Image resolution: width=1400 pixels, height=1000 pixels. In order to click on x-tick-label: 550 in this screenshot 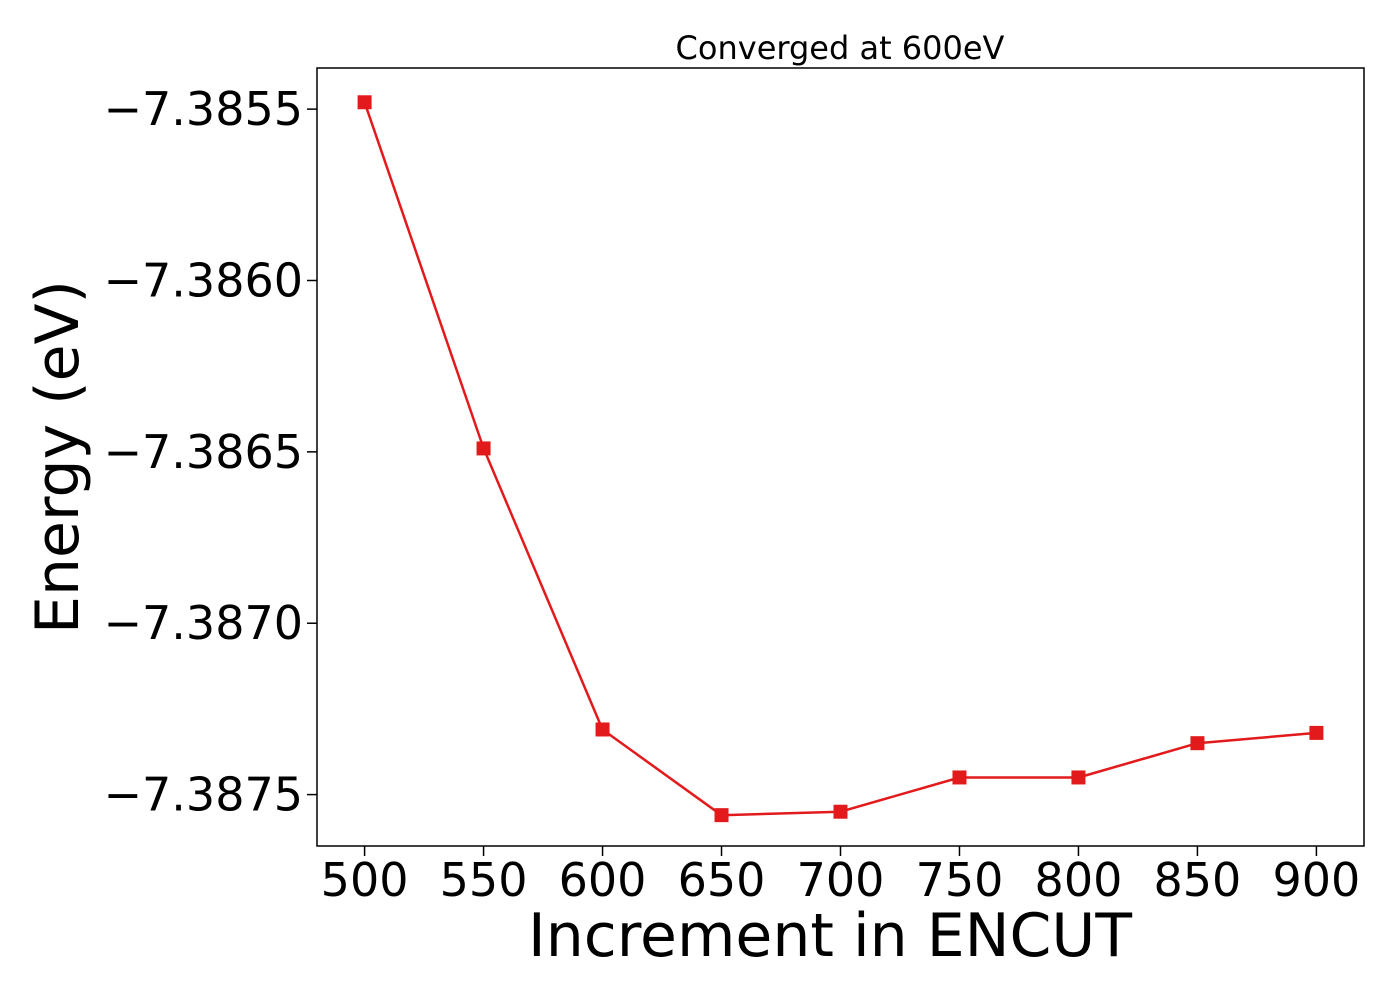, I will do `click(484, 880)`.